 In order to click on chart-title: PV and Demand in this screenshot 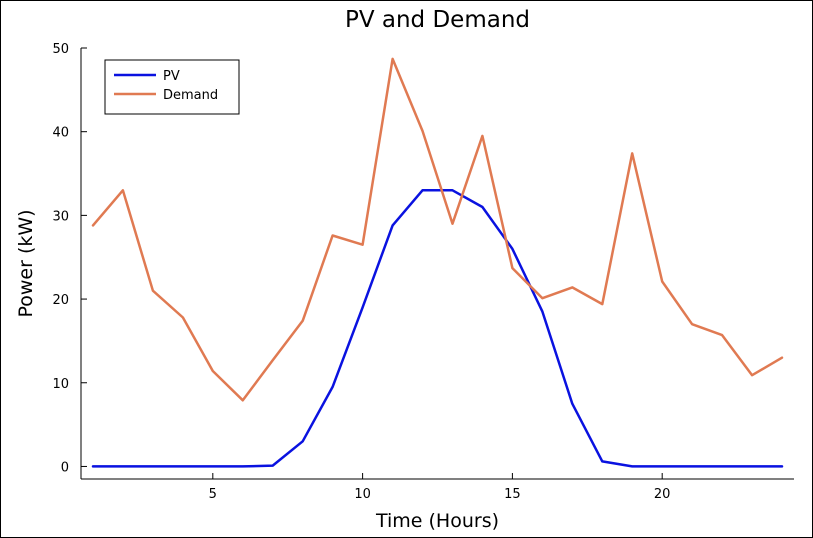, I will do `click(437, 20)`.